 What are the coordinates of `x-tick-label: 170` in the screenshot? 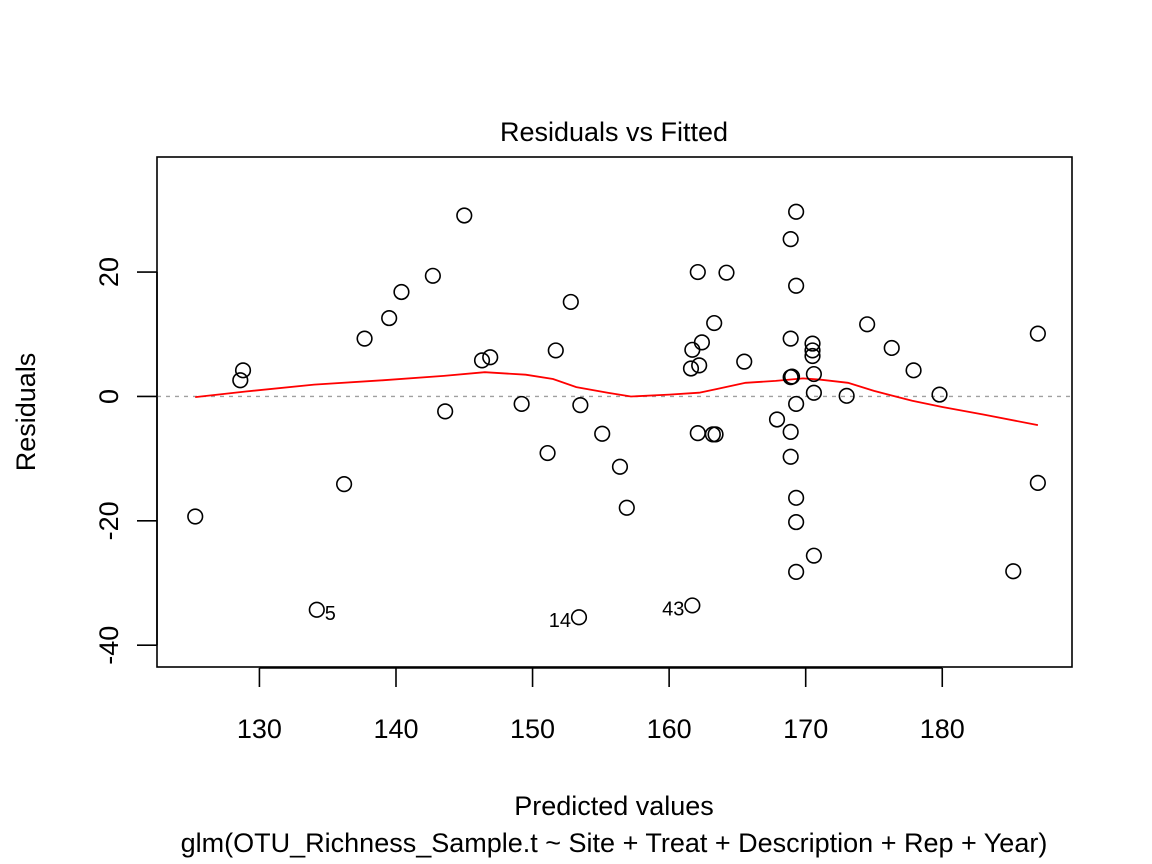 It's located at (805, 729).